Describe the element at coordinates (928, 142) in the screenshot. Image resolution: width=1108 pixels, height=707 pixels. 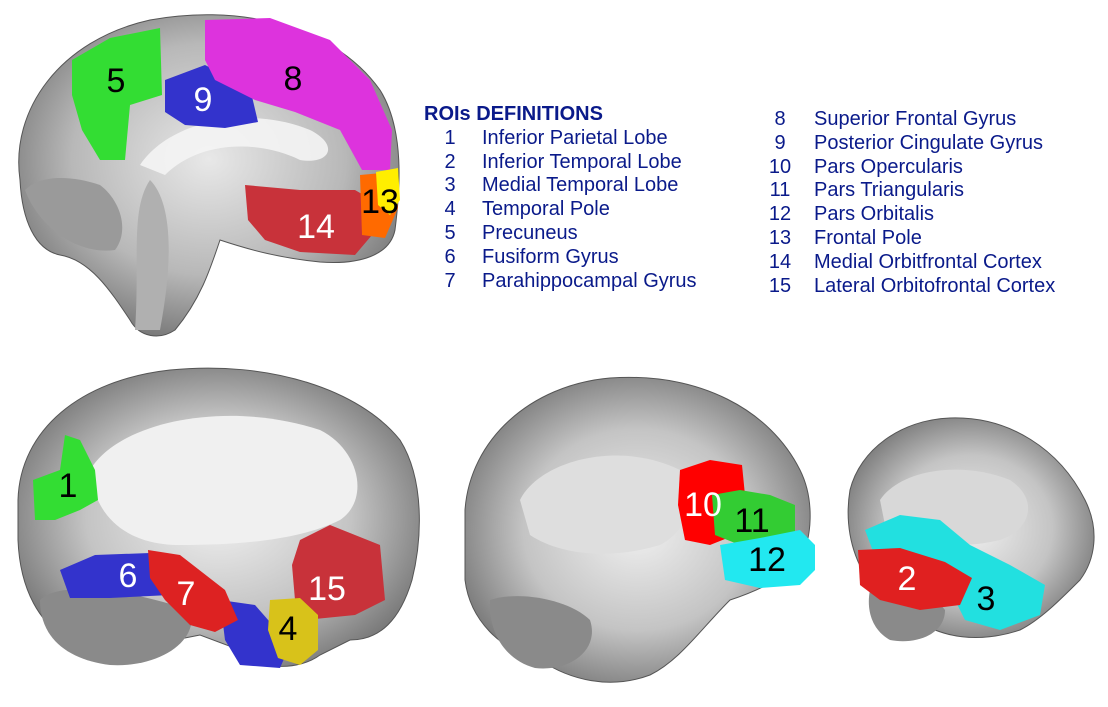
I see `legend-name: Posterior Cingulate Gyrus` at that location.